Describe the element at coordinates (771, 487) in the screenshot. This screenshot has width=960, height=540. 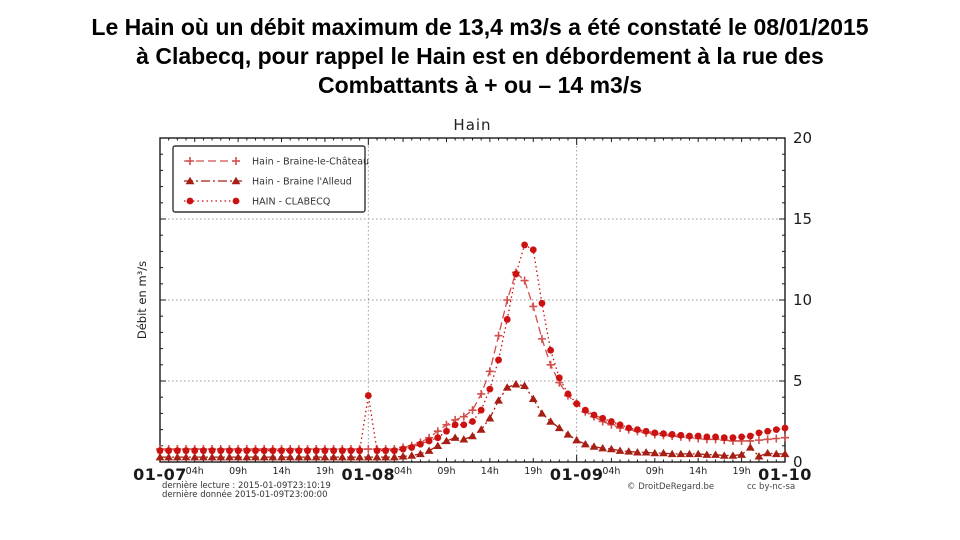
I see `footer-license: cc by-nc-sa` at that location.